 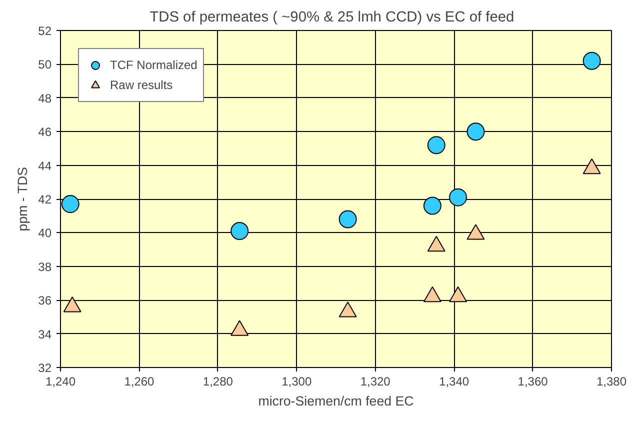 I want to click on x-tick-label: 1,380, so click(x=611, y=381).